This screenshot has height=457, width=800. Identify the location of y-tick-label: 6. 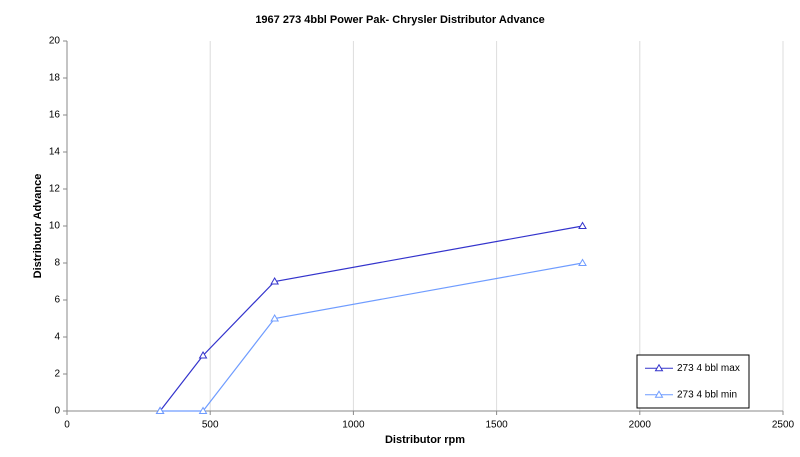
(57, 300).